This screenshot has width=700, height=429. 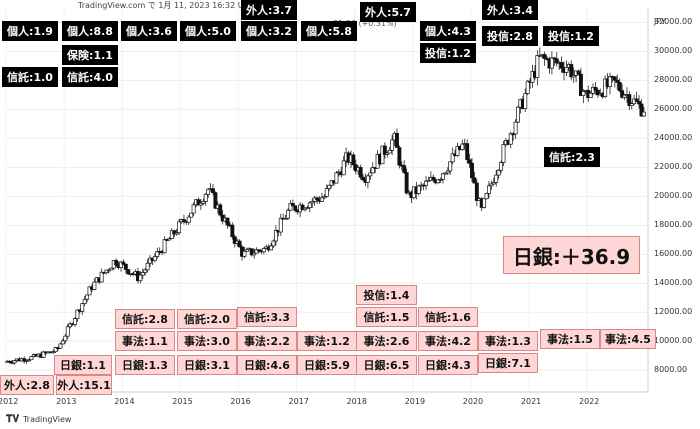 What do you see at coordinates (207, 319) in the screenshot?
I see `pink-label: 信託:2.0` at bounding box center [207, 319].